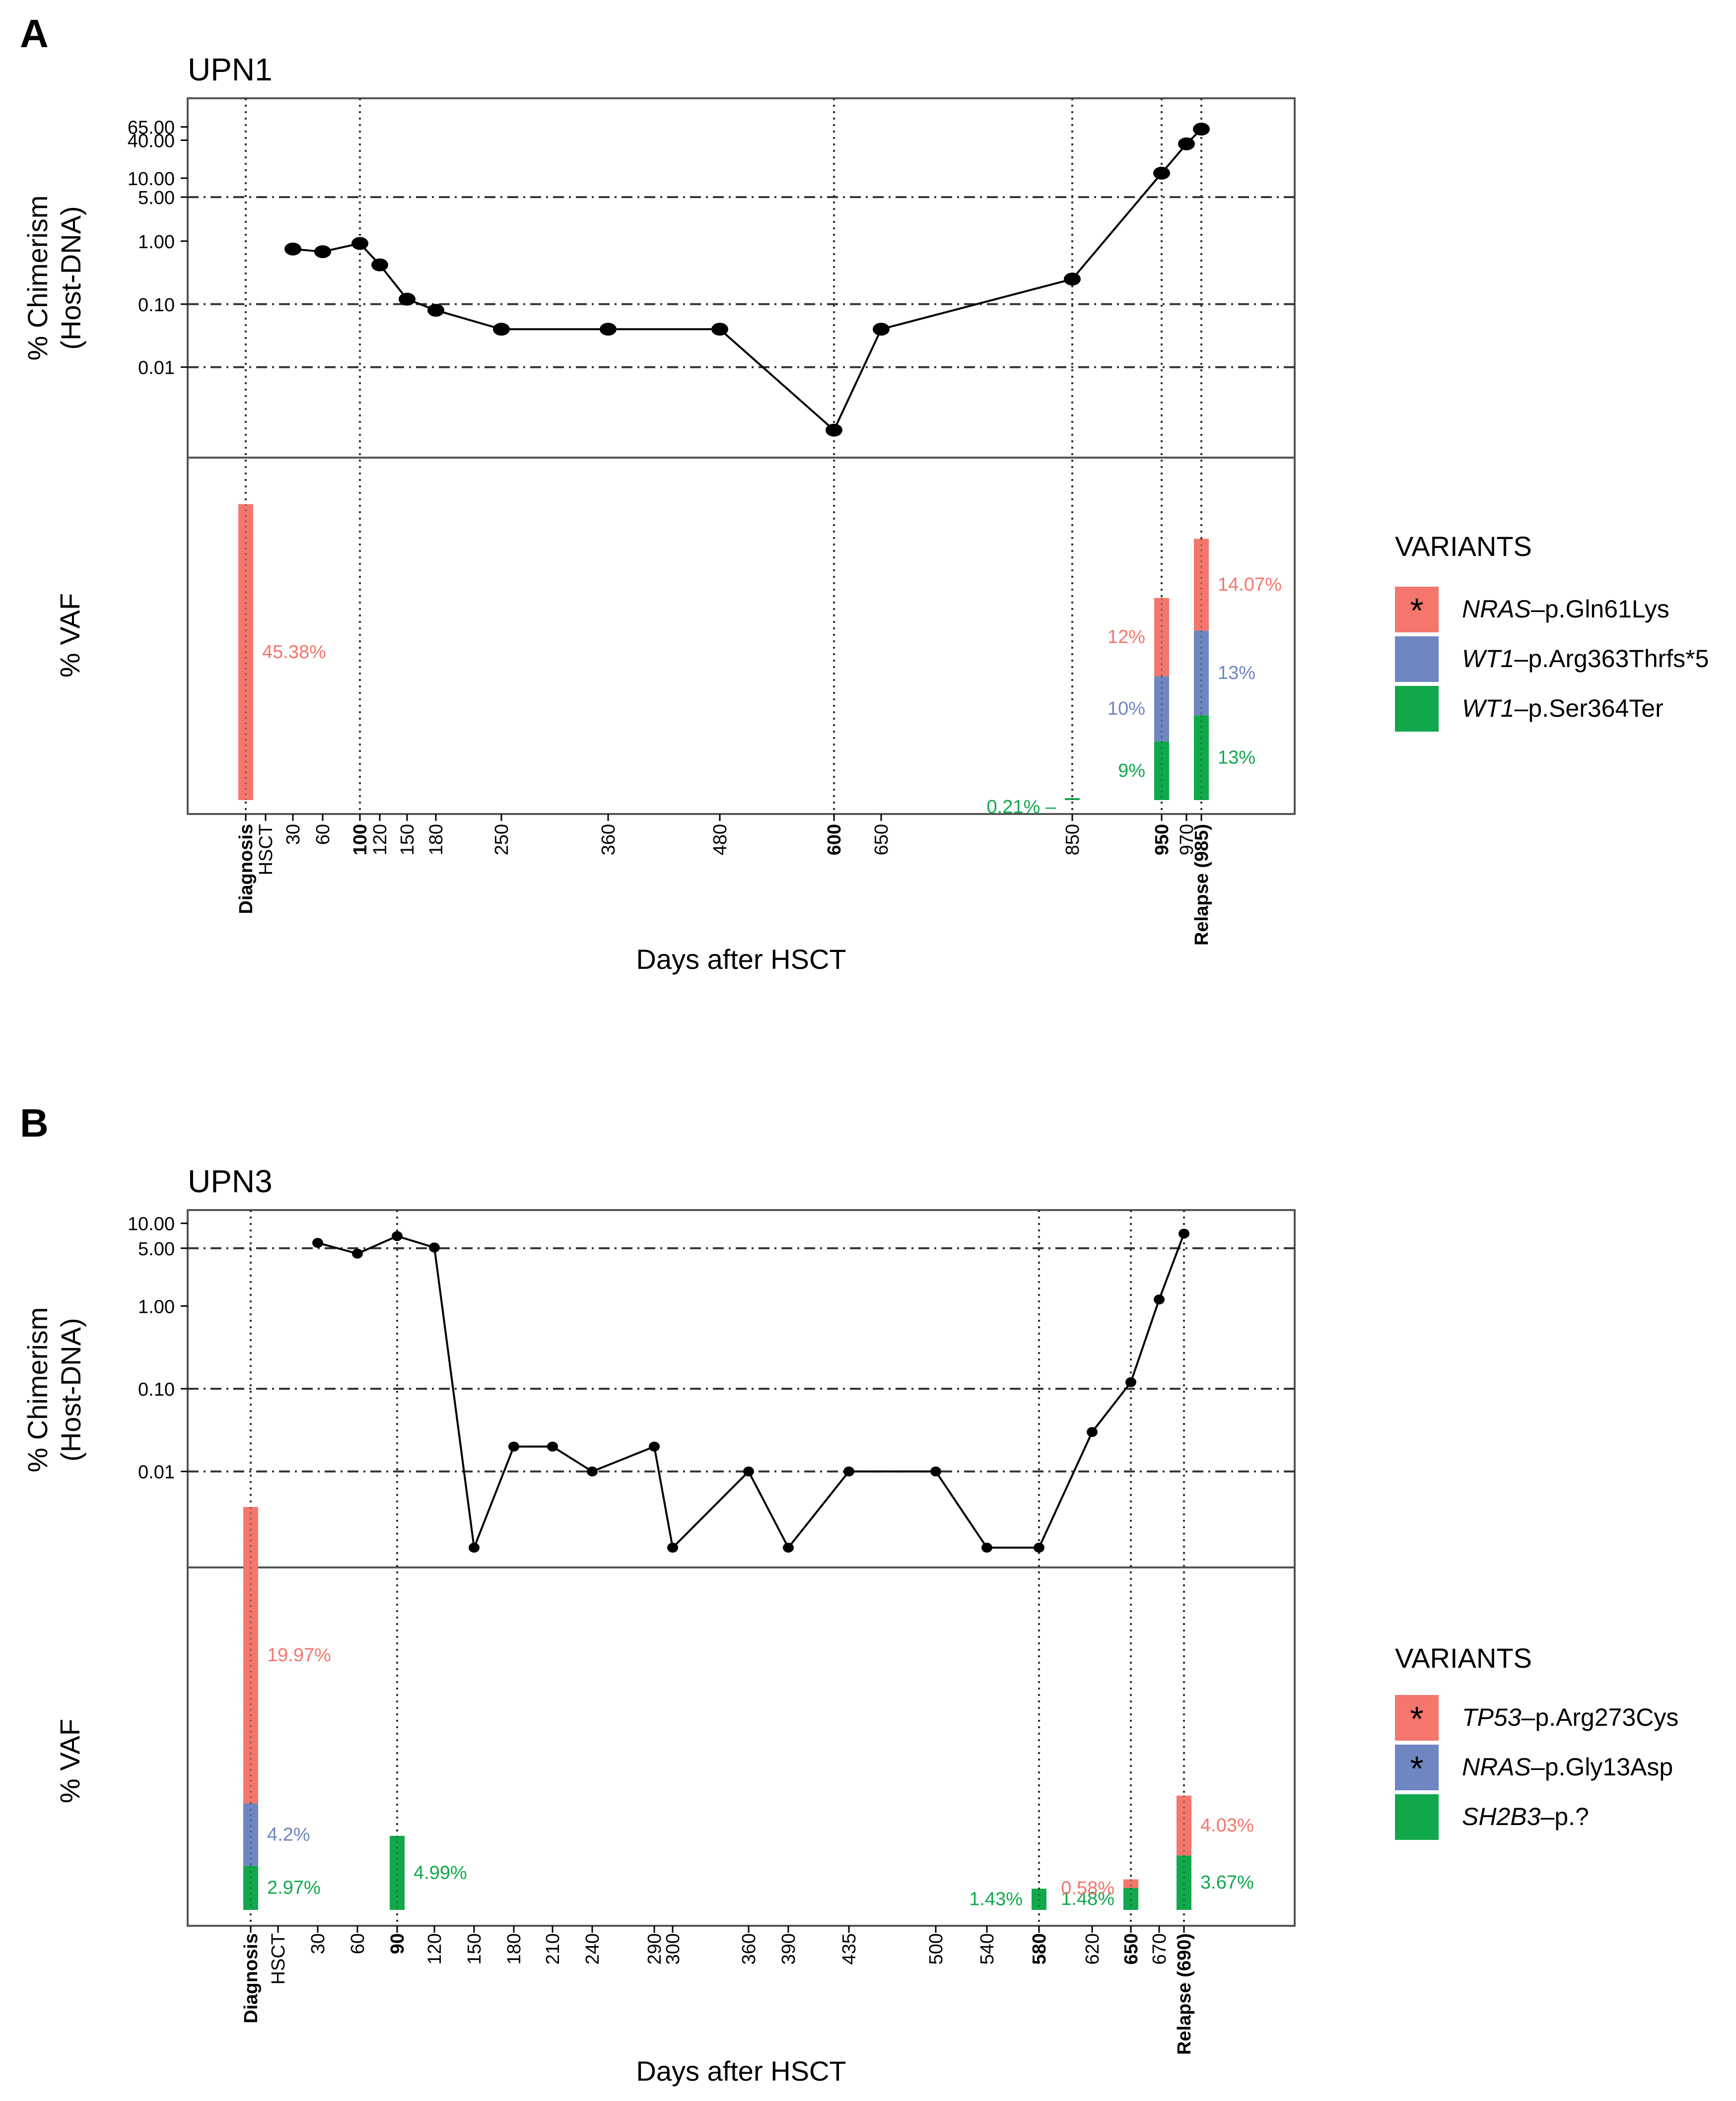 The height and width of the screenshot is (2101, 1736). Describe the element at coordinates (751, 1392) in the screenshot. I see `chimerism-line` at that location.